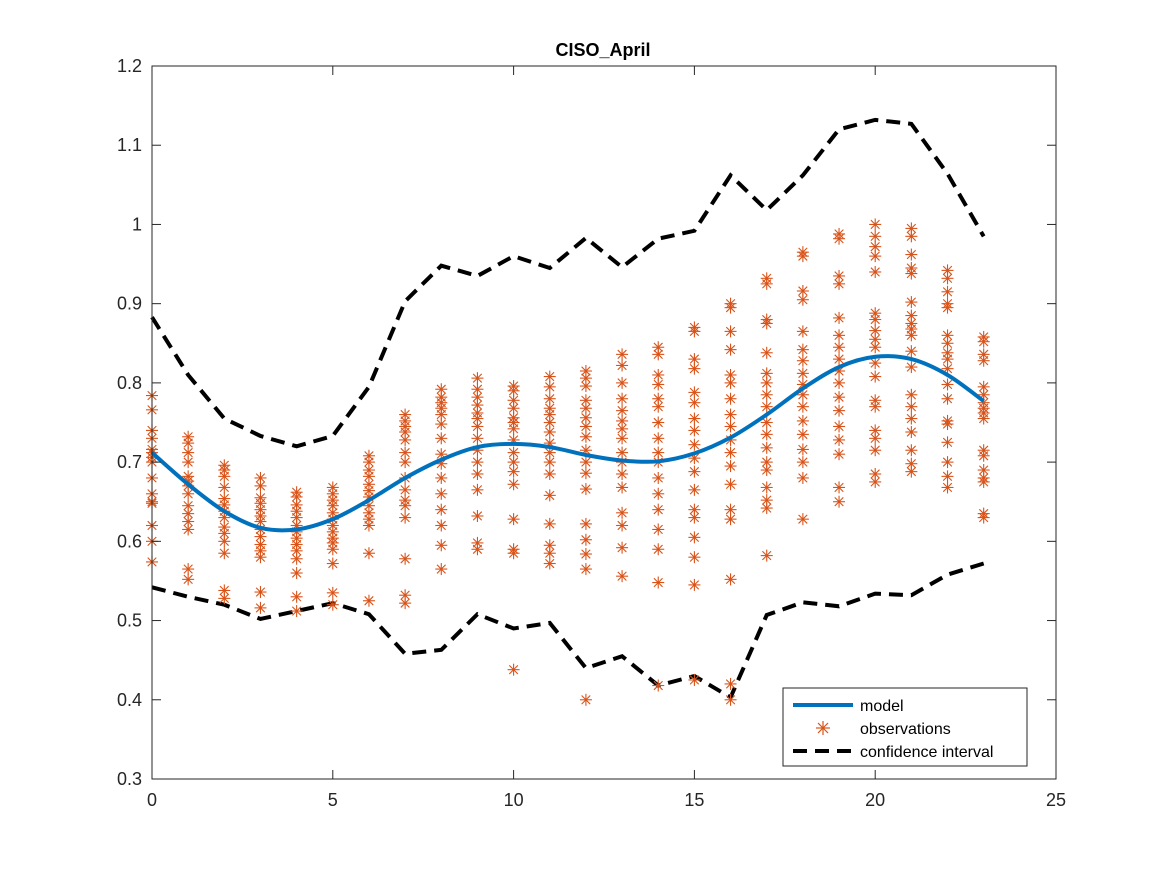  Describe the element at coordinates (694, 800) in the screenshot. I see `x-tick-label: 15` at that location.